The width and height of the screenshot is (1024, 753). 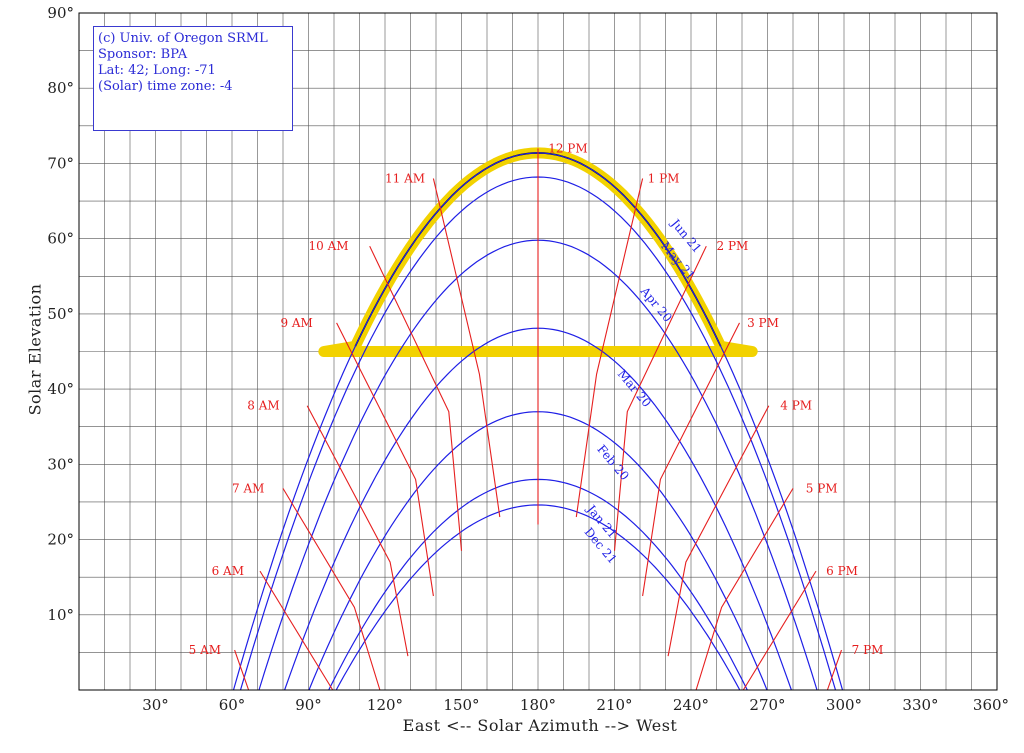 What do you see at coordinates (567, 148) in the screenshot?
I see `hour-line-label: 12 PM` at bounding box center [567, 148].